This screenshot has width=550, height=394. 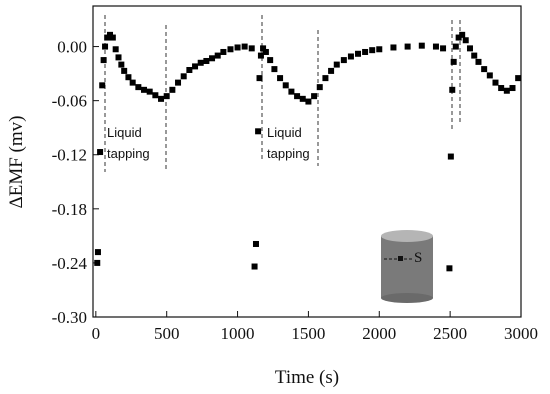 What do you see at coordinates (521, 333) in the screenshot?
I see `x-tick-label: 3000` at bounding box center [521, 333].